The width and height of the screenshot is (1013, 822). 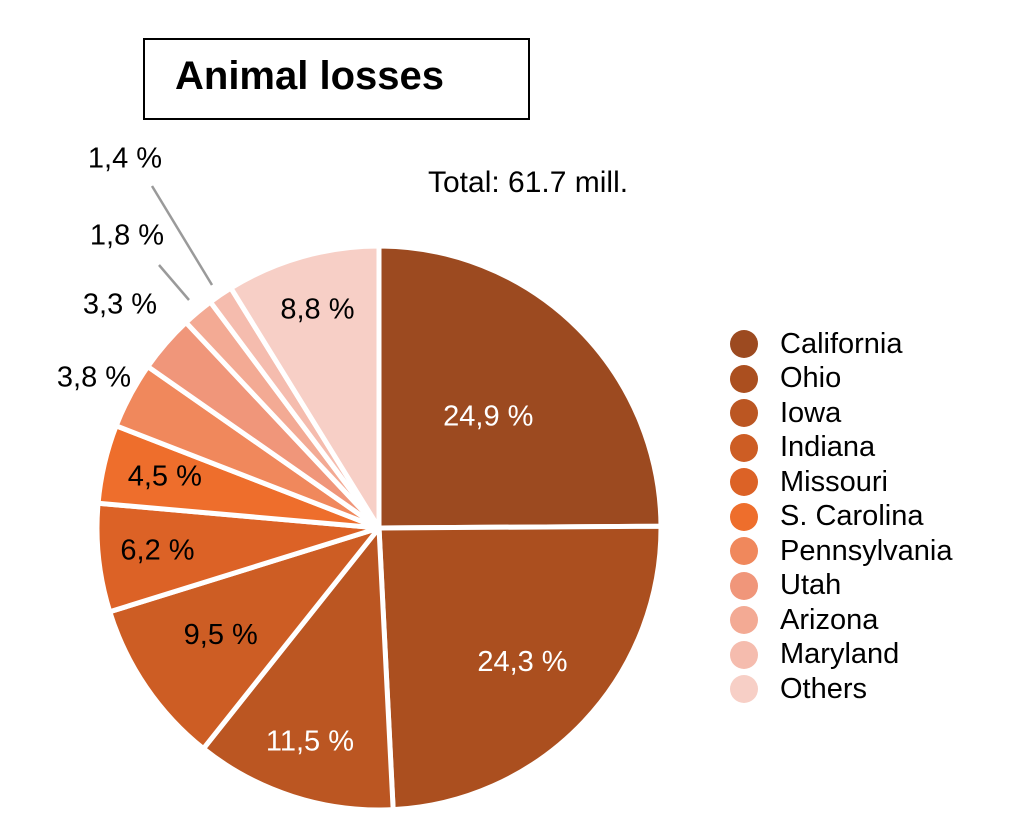 What do you see at coordinates (828, 447) in the screenshot?
I see `legend-label-indiana: Indiana` at bounding box center [828, 447].